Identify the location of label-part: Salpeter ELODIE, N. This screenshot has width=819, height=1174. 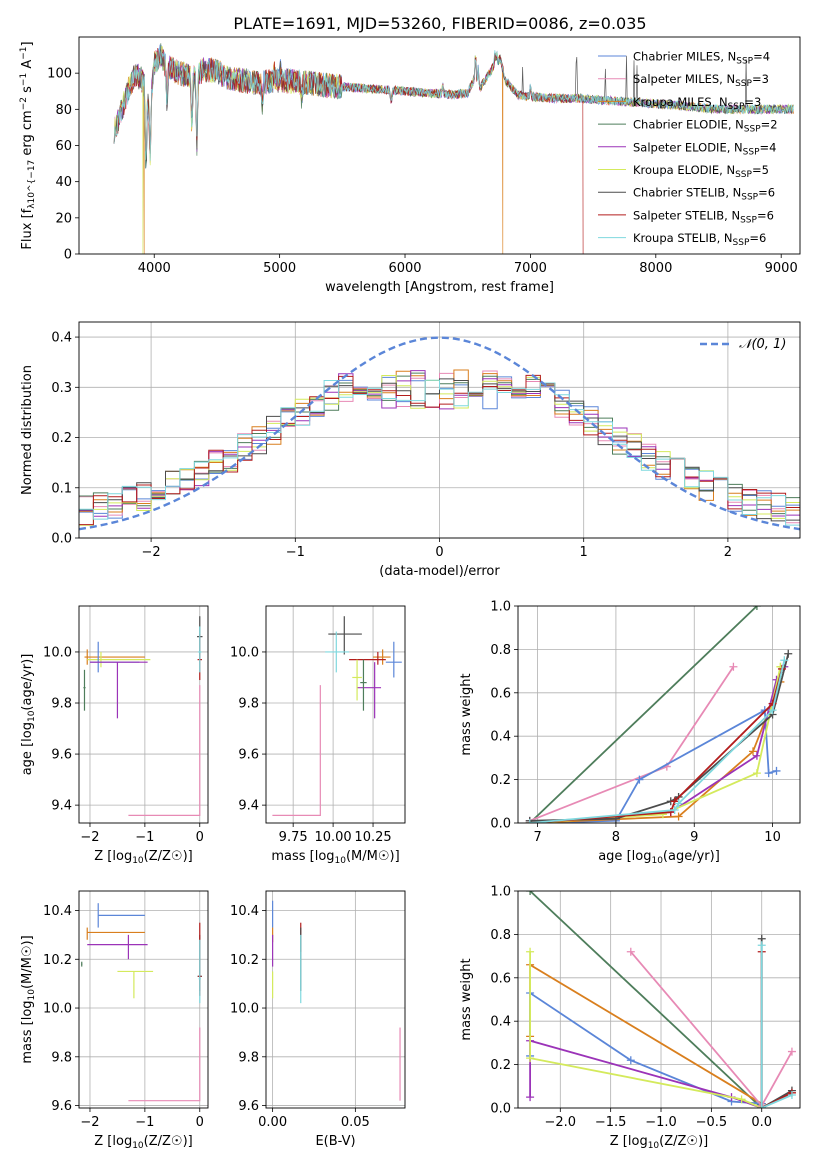
(688, 147).